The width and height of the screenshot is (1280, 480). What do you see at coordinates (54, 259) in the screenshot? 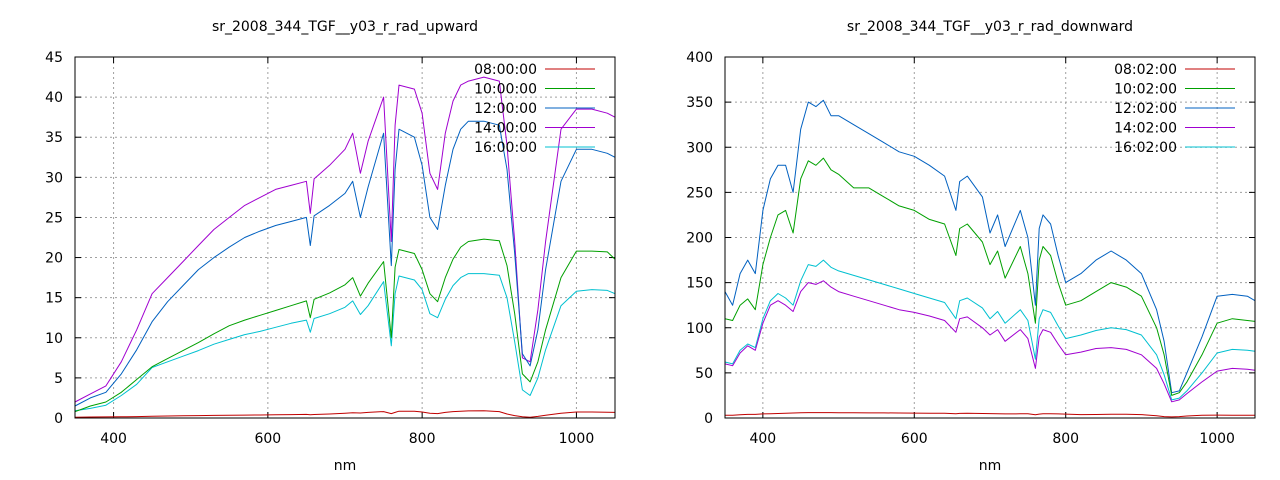
I see `y-tick-label: 20` at bounding box center [54, 259].